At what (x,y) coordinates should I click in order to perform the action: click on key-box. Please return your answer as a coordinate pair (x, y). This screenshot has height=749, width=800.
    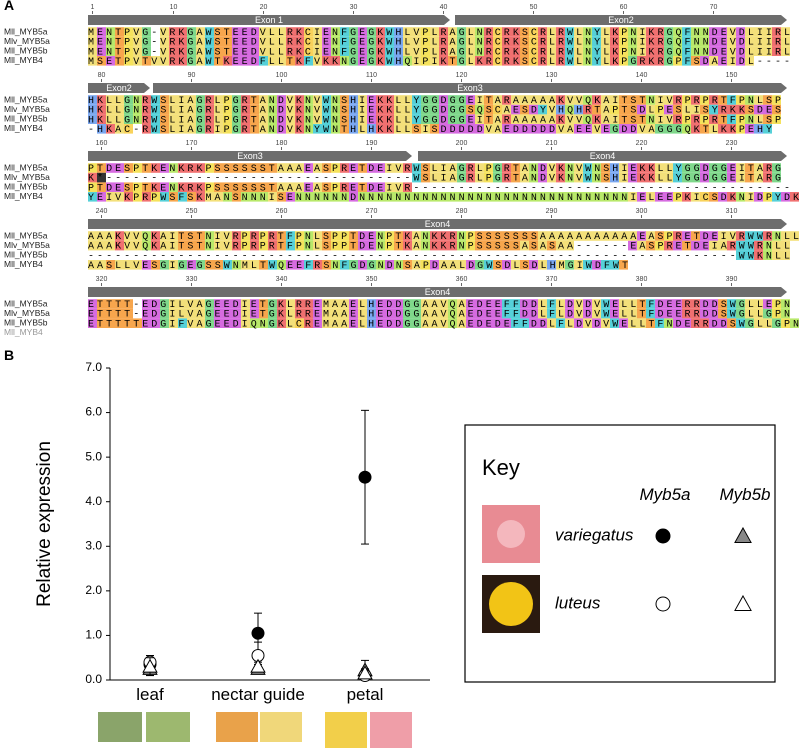
    Looking at the image, I should click on (620, 553).